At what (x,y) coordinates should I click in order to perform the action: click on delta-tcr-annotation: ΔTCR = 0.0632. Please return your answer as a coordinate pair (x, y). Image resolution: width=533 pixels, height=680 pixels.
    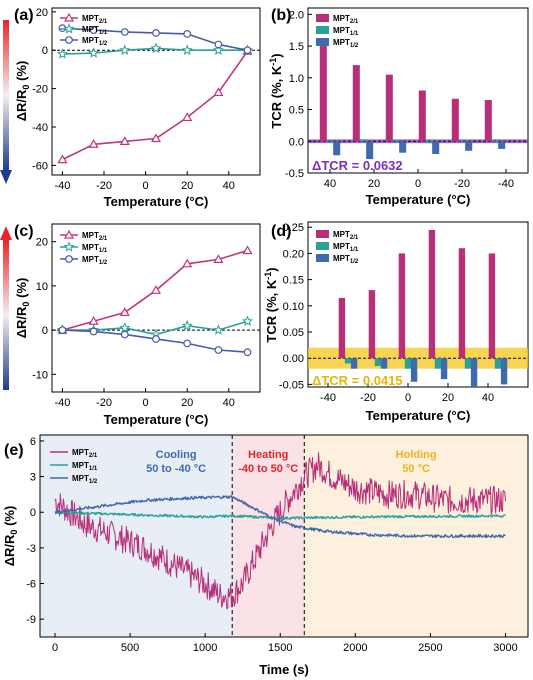
    Looking at the image, I should click on (357, 165).